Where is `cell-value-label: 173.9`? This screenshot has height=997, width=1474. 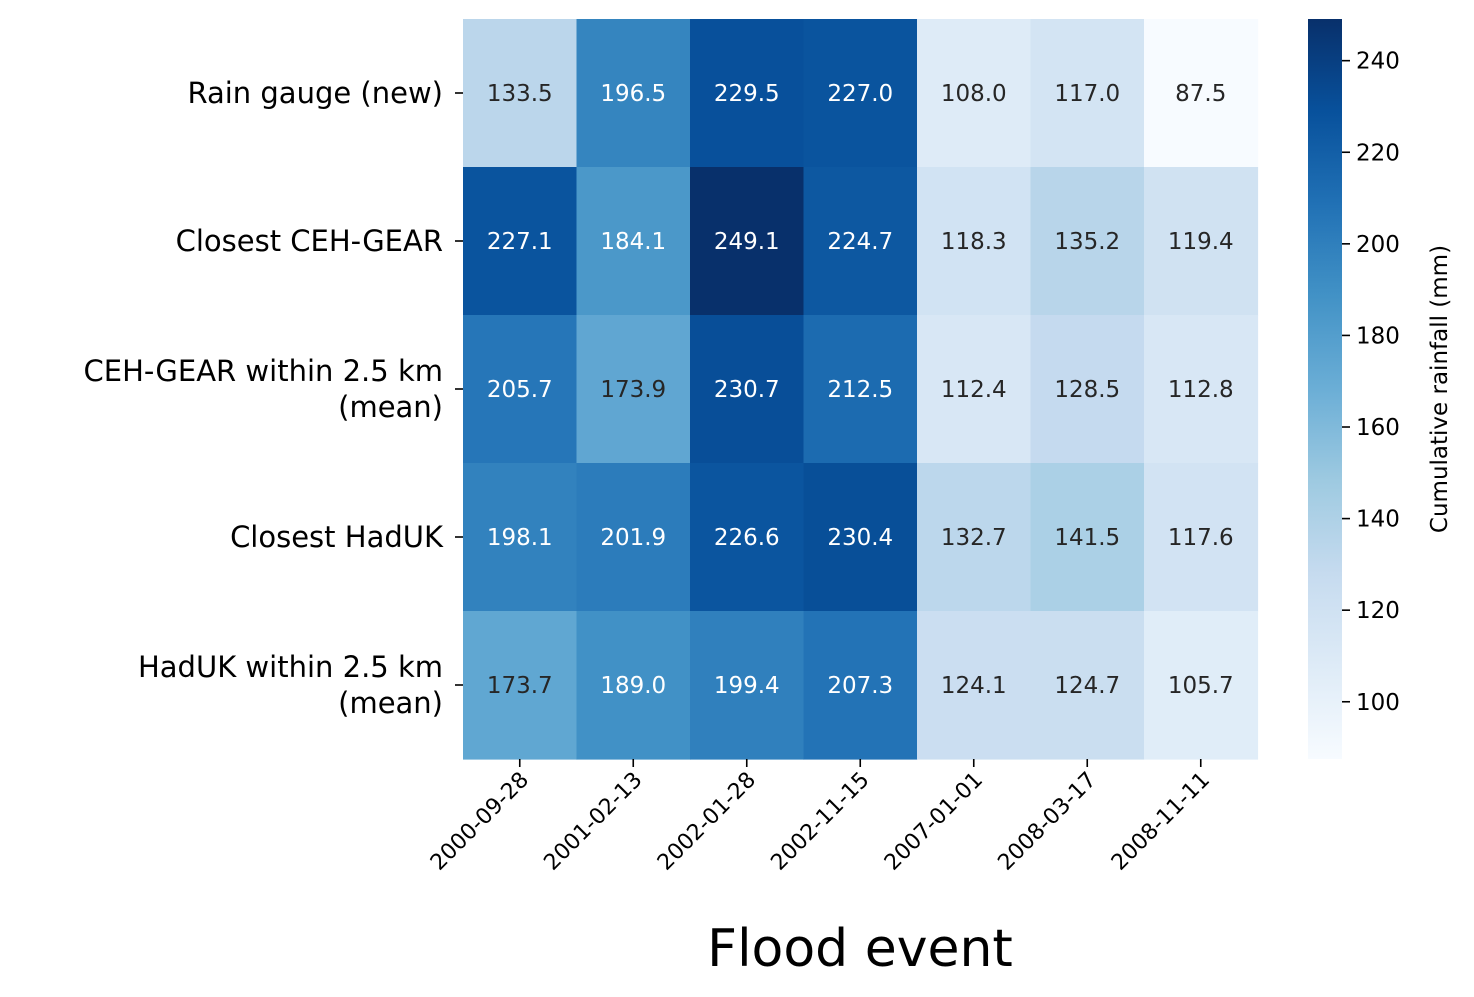
cell-value-label: 173.9 is located at coordinates (633, 390).